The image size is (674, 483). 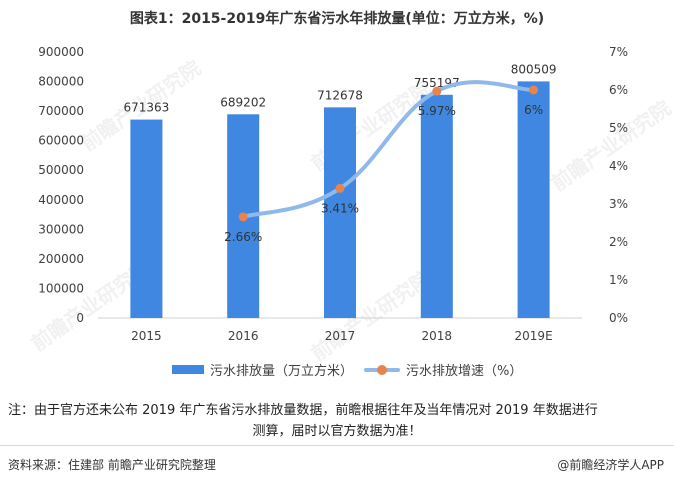 What do you see at coordinates (282, 371) in the screenshot?
I see `legend-bar-label: 污水排放量（万立方米）` at bounding box center [282, 371].